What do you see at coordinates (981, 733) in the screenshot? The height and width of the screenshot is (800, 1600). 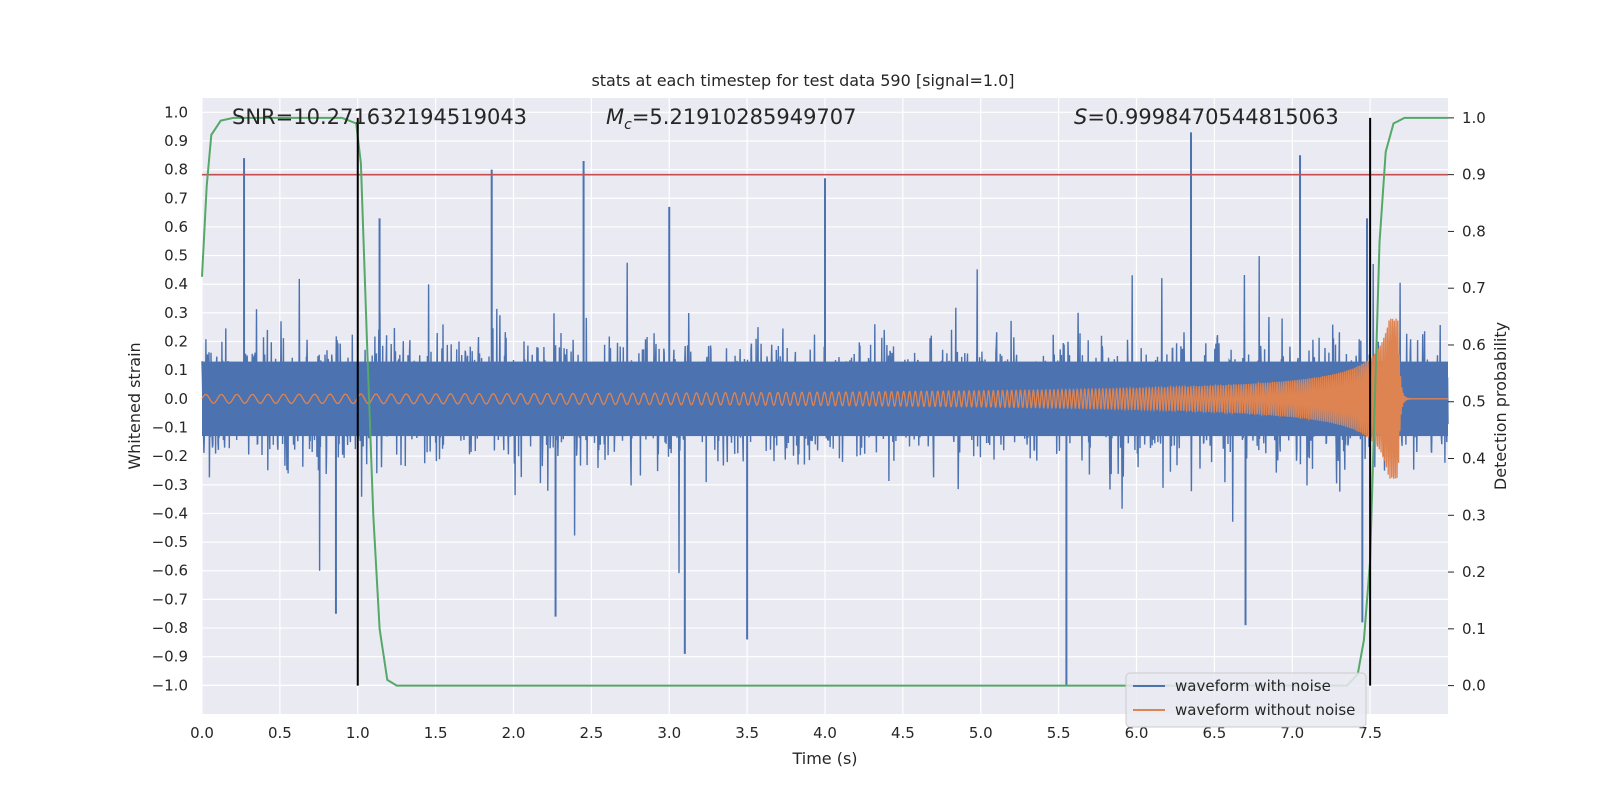 I see `x-tick-label: 5.0` at bounding box center [981, 733].